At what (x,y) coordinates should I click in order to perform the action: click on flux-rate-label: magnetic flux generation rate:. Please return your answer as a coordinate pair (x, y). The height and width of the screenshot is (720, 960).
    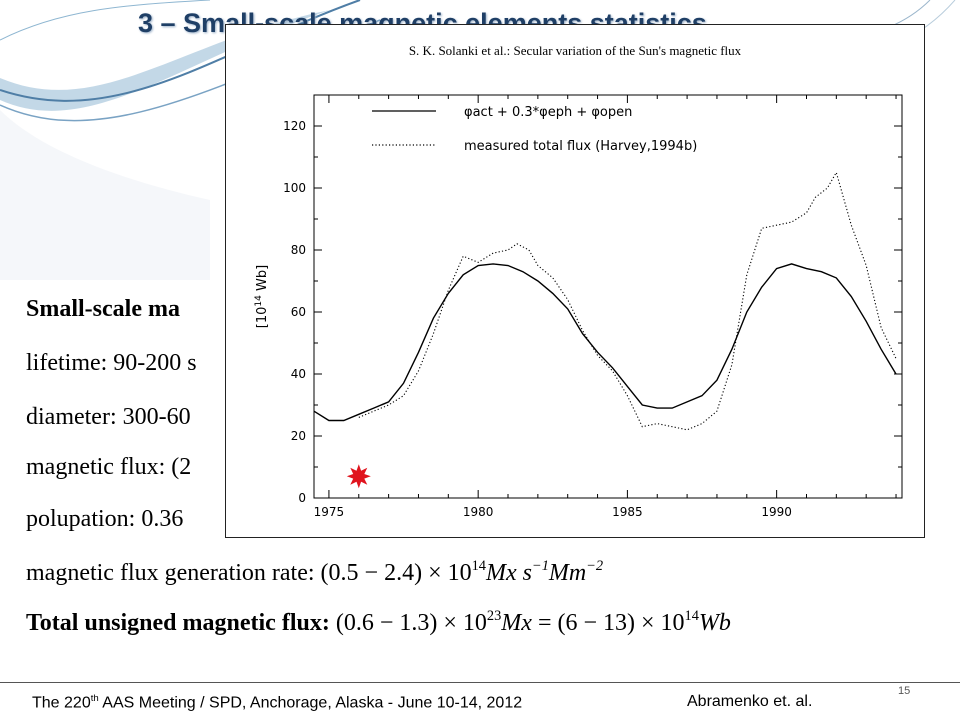
    Looking at the image, I should click on (170, 573).